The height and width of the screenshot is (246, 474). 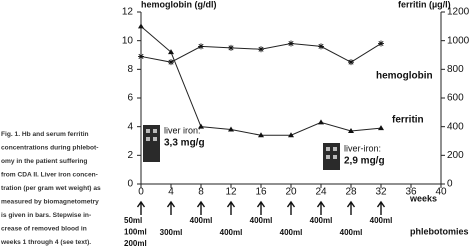 What do you see at coordinates (455, 98) in the screenshot?
I see `y2-tick-label: 600` at bounding box center [455, 98].